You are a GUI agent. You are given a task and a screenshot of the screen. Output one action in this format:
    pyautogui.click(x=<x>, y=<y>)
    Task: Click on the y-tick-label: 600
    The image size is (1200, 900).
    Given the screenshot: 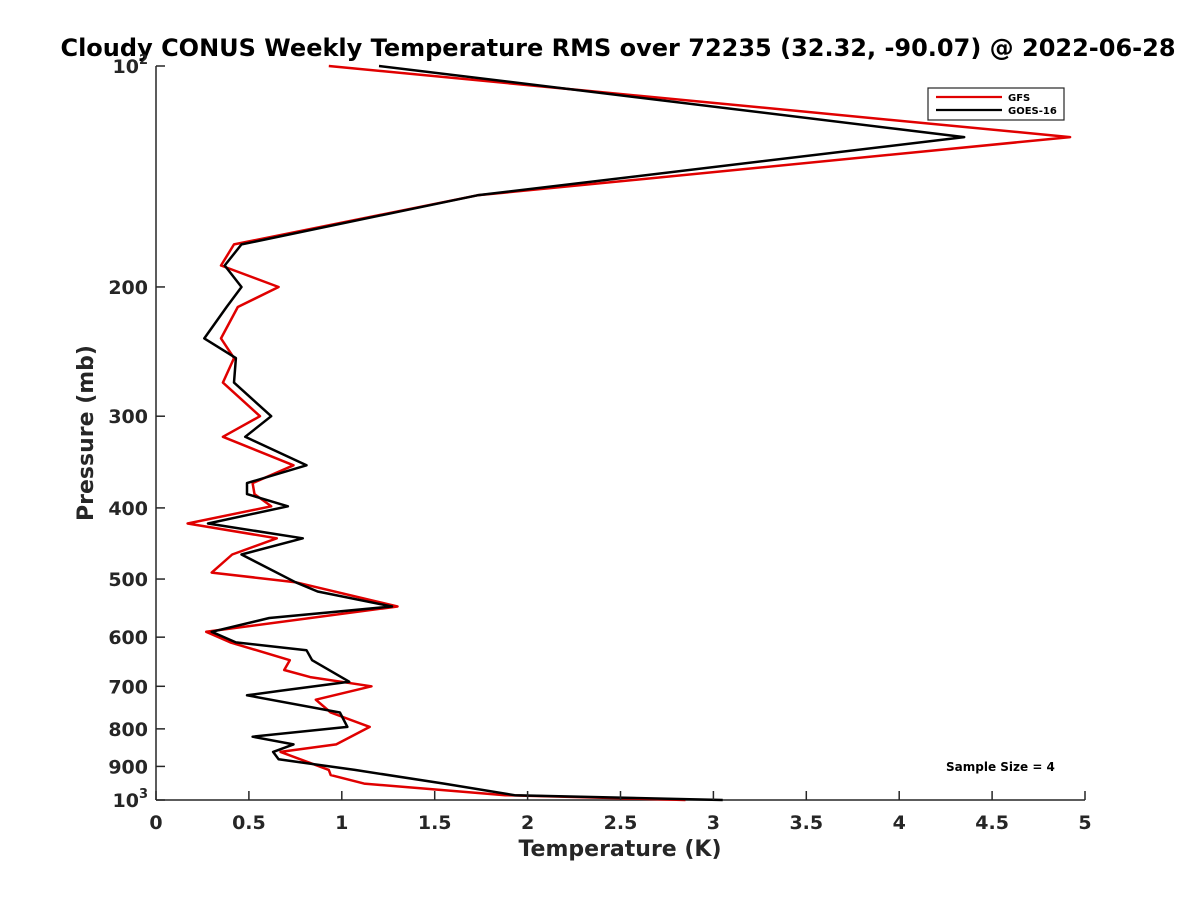 What is the action you would take?
    pyautogui.click(x=128, y=638)
    